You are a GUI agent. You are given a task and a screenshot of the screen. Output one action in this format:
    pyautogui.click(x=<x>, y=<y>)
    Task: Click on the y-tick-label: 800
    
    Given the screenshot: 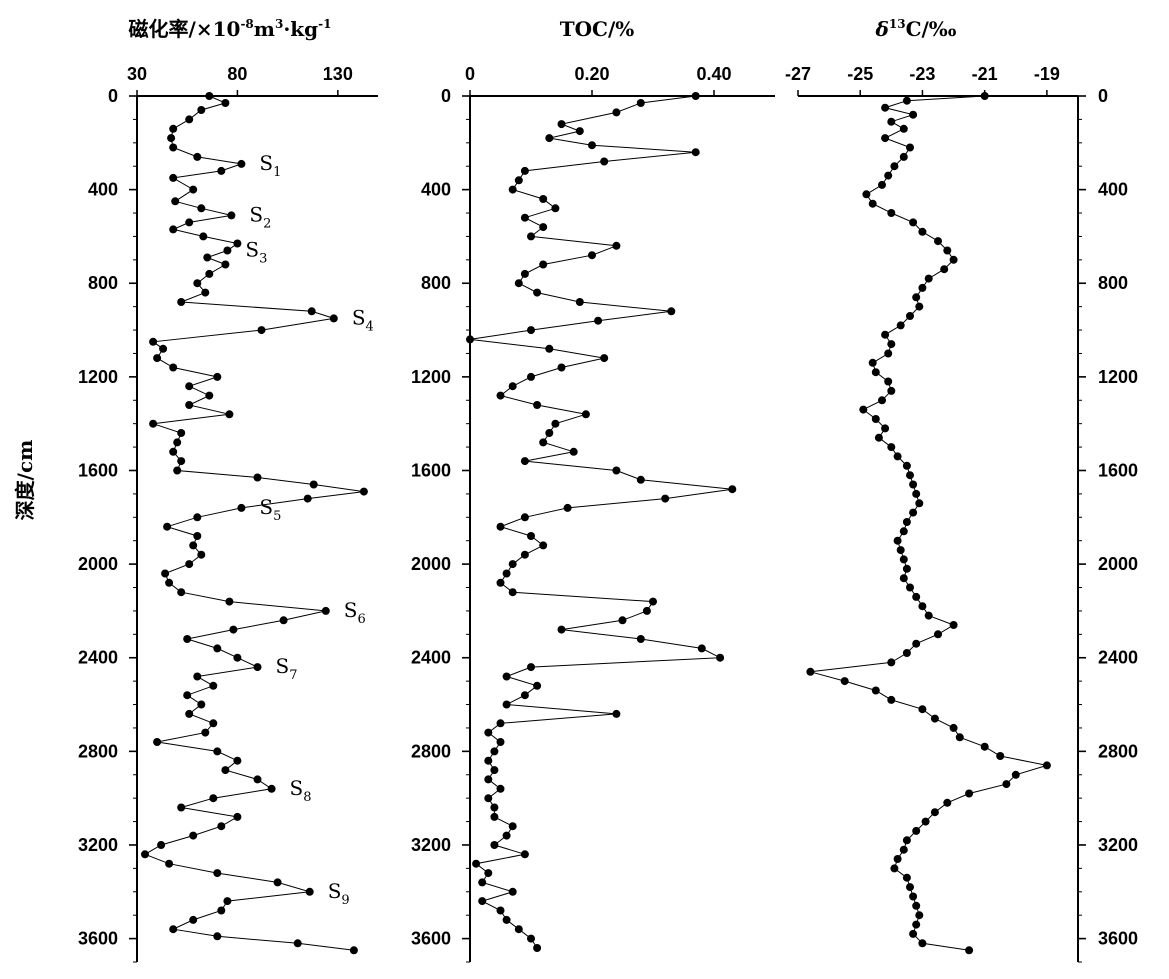 What is the action you would take?
    pyautogui.click(x=436, y=283)
    